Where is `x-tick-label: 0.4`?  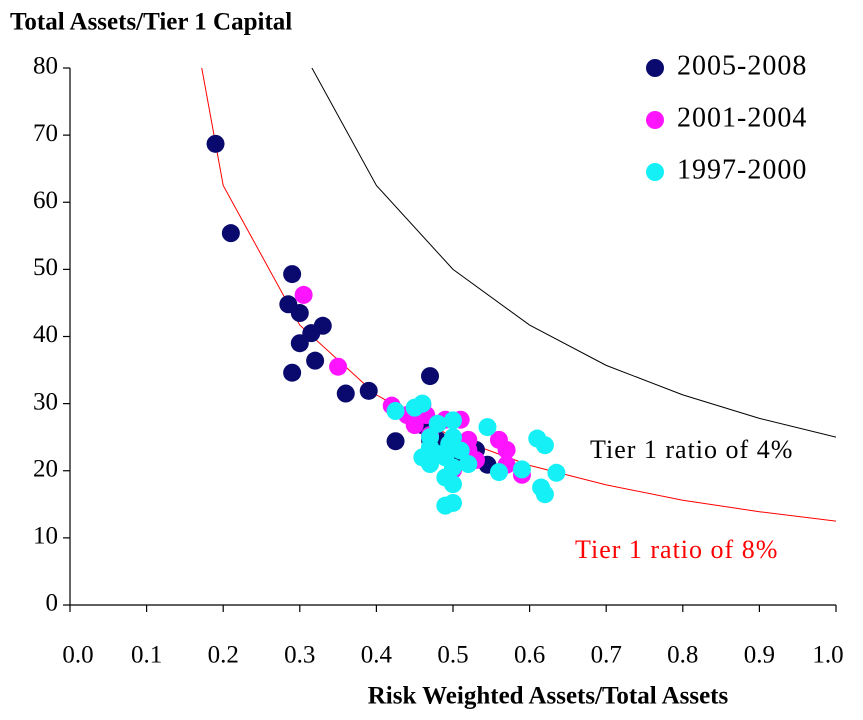 x-tick-label: 0.4 is located at coordinates (377, 655).